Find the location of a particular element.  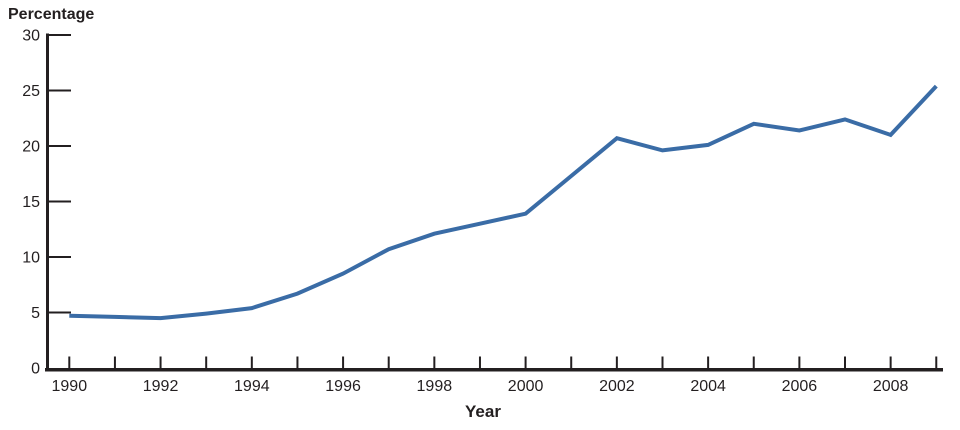

x-tick-label: 1990 is located at coordinates (70, 386).